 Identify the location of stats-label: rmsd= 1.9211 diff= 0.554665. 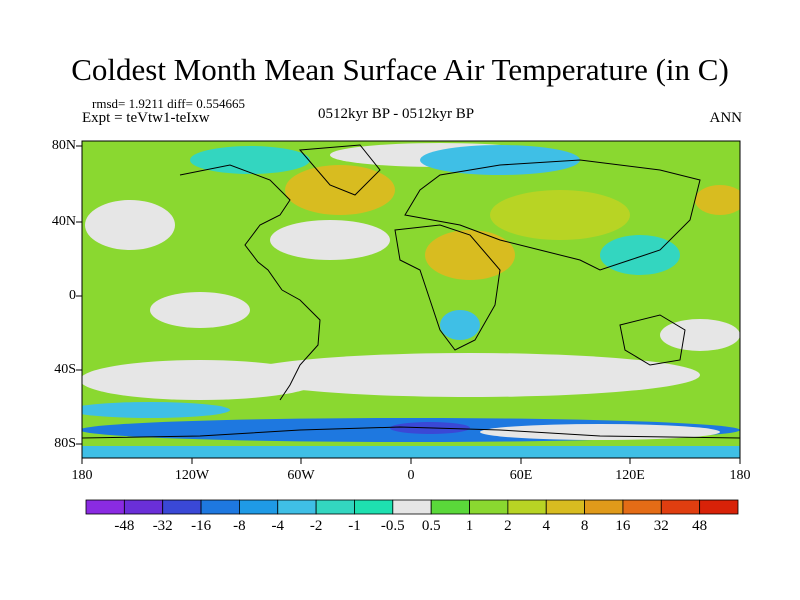
(168, 103).